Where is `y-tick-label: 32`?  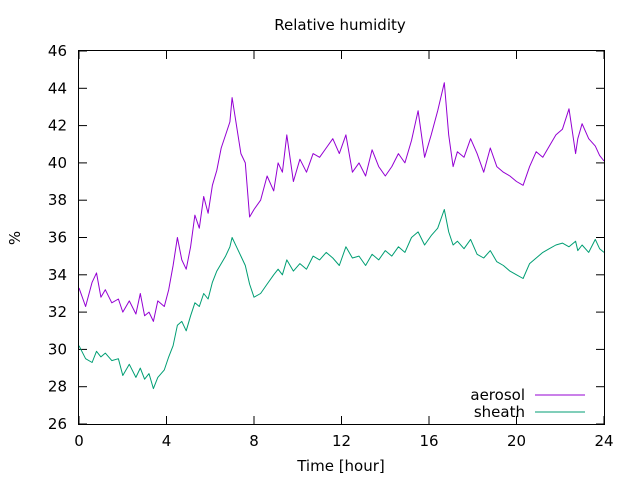
y-tick-label: 32 is located at coordinates (57, 312).